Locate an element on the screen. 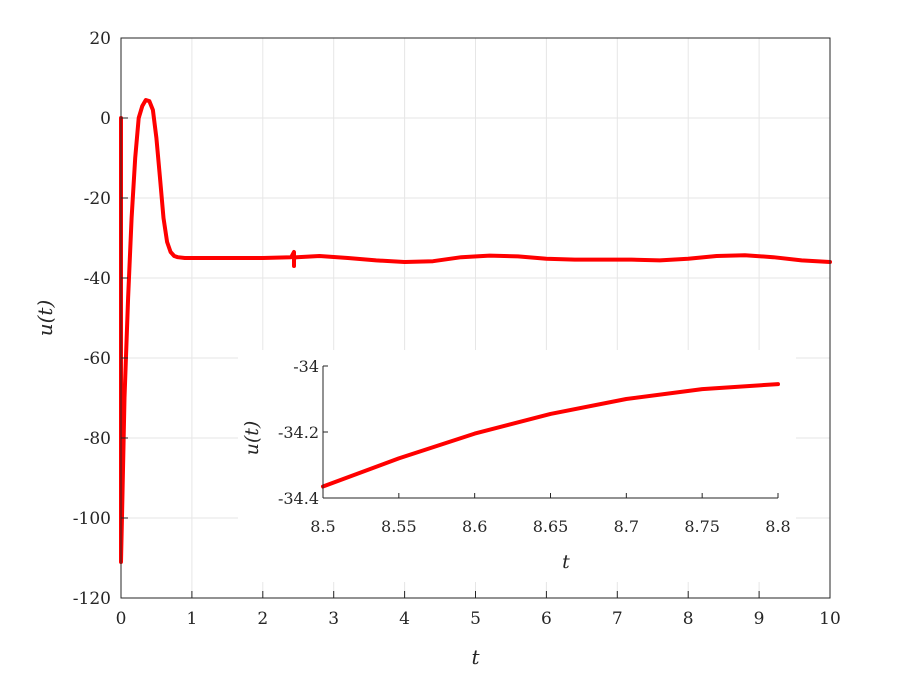 The height and width of the screenshot is (685, 913). inset-series-lines is located at coordinates (550, 435).